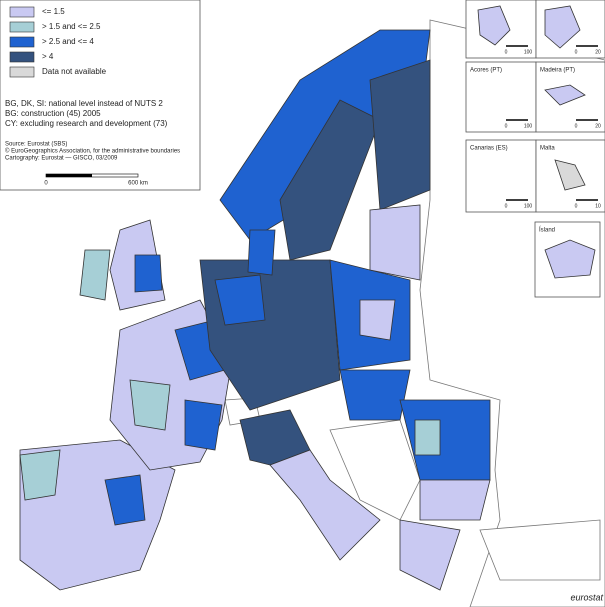  What do you see at coordinates (74, 71) in the screenshot?
I see `legend-label: Data not available` at bounding box center [74, 71].